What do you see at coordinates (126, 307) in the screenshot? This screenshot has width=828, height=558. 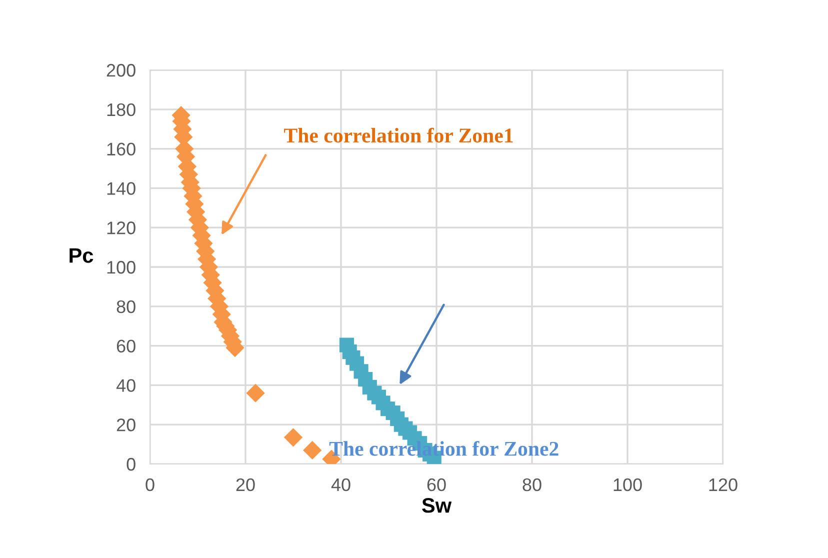 I see `y-tick-label: 80` at bounding box center [126, 307].